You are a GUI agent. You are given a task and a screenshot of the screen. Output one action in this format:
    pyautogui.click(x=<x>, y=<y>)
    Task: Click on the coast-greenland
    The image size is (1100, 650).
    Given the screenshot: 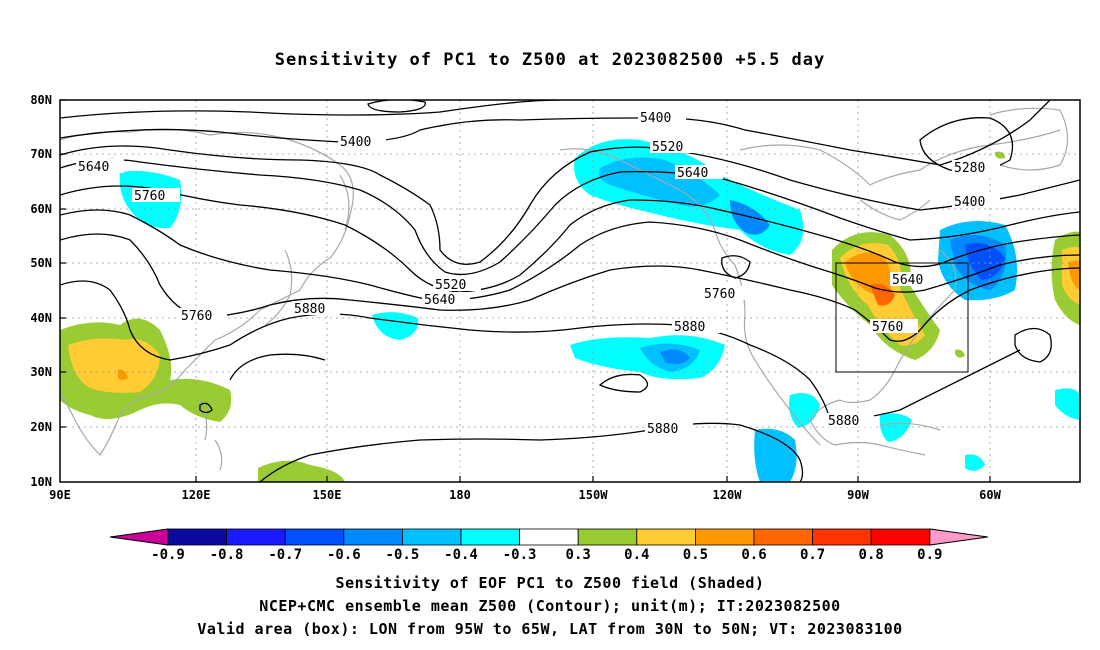 What is the action you would take?
    pyautogui.click(x=1029, y=139)
    